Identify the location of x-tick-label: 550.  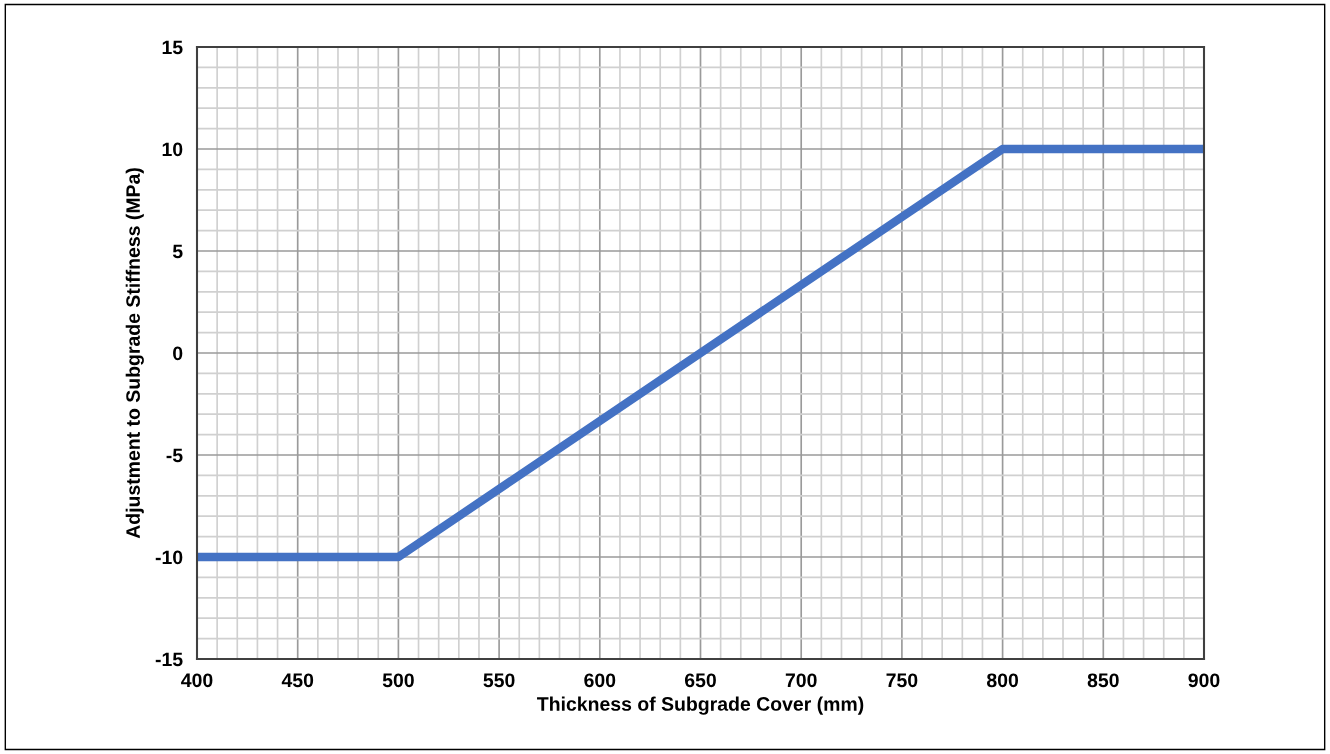
(499, 680).